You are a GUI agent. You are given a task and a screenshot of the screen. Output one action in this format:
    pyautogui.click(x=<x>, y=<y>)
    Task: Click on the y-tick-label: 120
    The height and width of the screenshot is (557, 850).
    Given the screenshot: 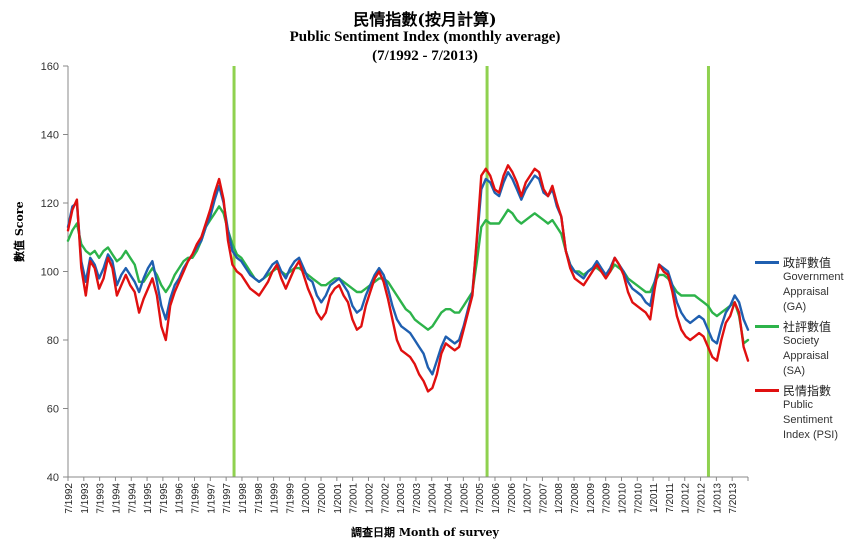 What is the action you would take?
    pyautogui.click(x=50, y=204)
    